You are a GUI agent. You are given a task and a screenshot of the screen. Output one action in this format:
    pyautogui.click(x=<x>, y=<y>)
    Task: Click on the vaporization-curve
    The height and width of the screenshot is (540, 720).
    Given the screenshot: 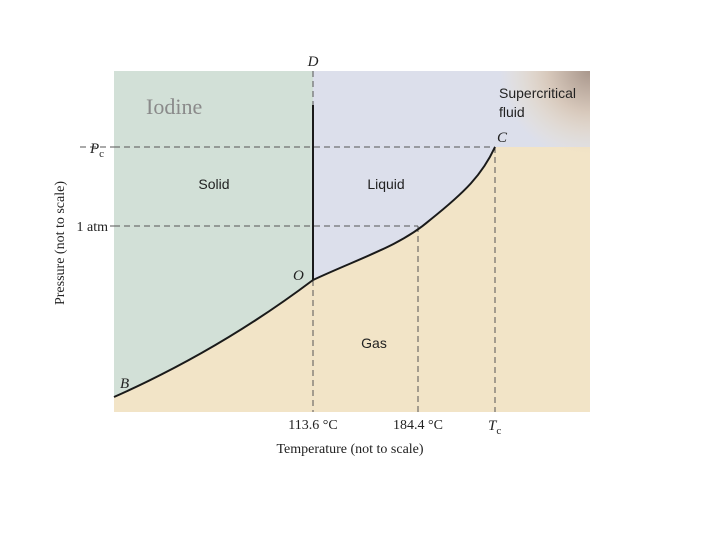 What is the action you would take?
    pyautogui.click(x=404, y=213)
    